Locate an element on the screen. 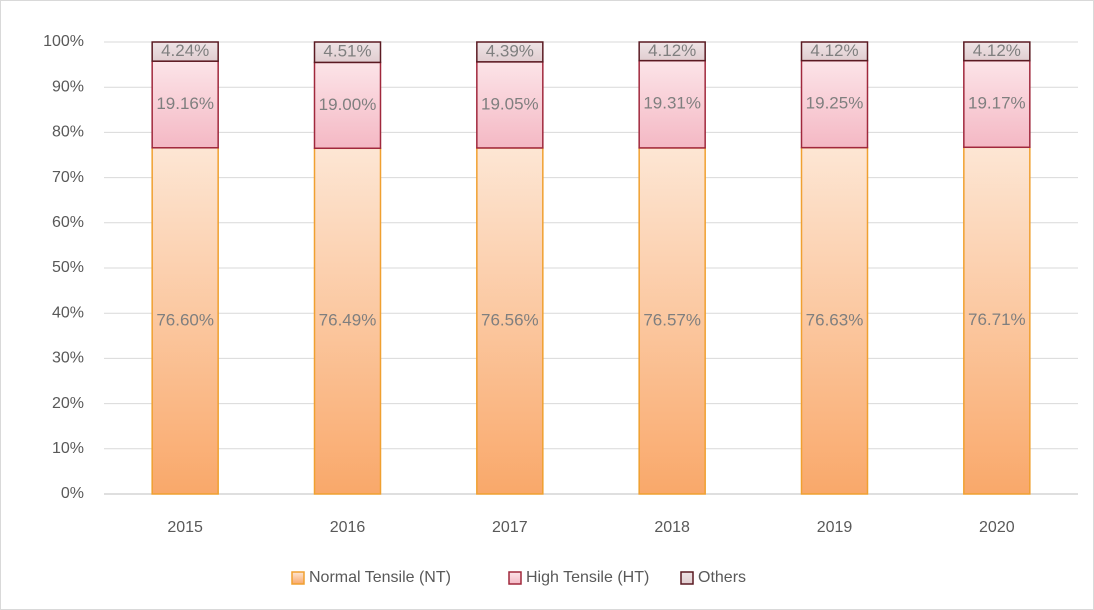  x-tick-label: 2015 is located at coordinates (185, 527).